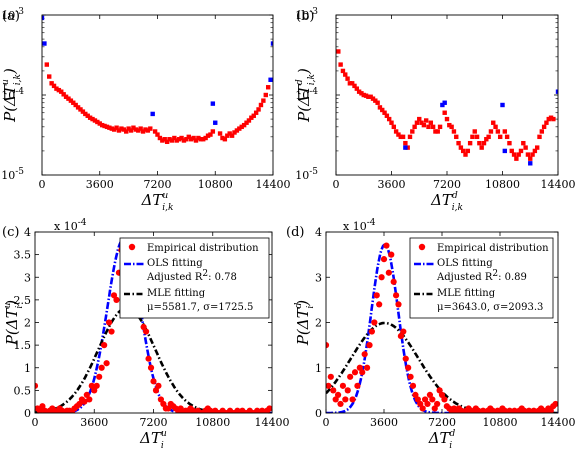 Image resolution: width=576 pixels, height=453 pixels. What do you see at coordinates (318, 323) in the screenshot?
I see `y-tick-label: 2` at bounding box center [318, 323].